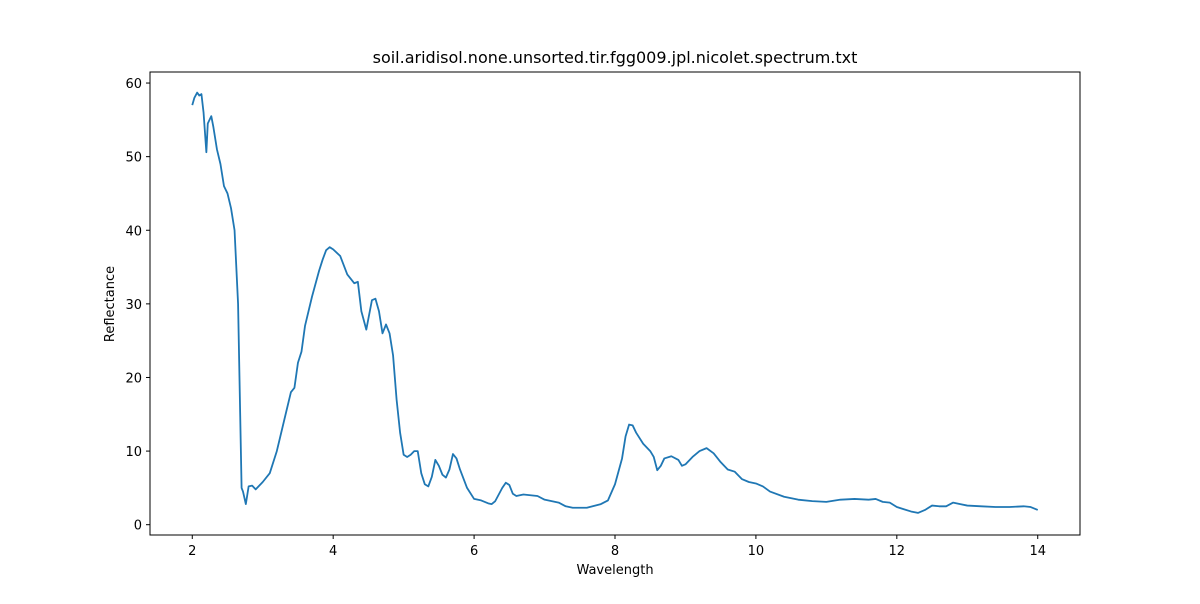 This screenshot has height=604, width=1200. What do you see at coordinates (133, 378) in the screenshot?
I see `y-tick-label: 20` at bounding box center [133, 378].